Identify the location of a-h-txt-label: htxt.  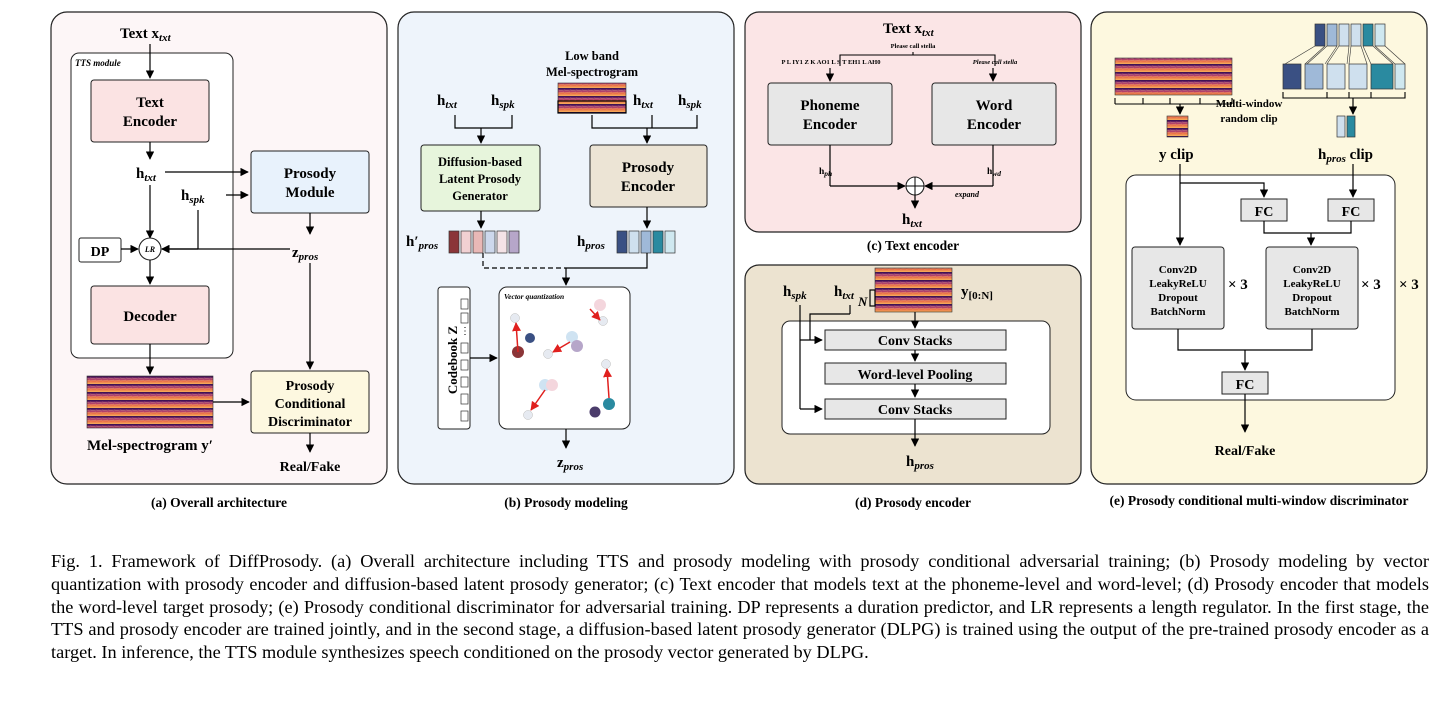
(146, 175).